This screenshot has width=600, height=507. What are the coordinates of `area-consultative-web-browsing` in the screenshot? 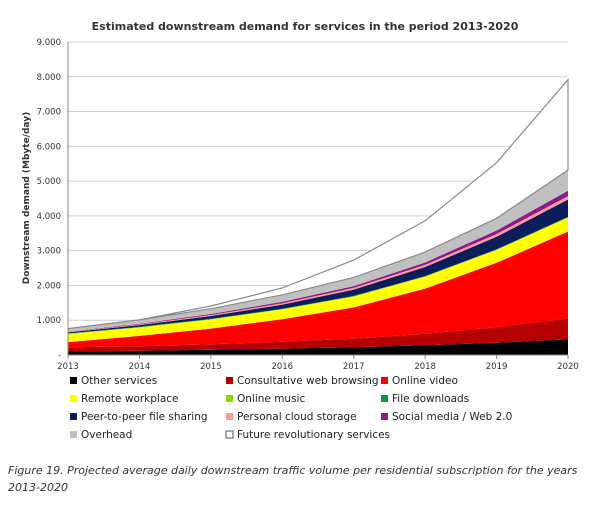 It's located at (318, 335).